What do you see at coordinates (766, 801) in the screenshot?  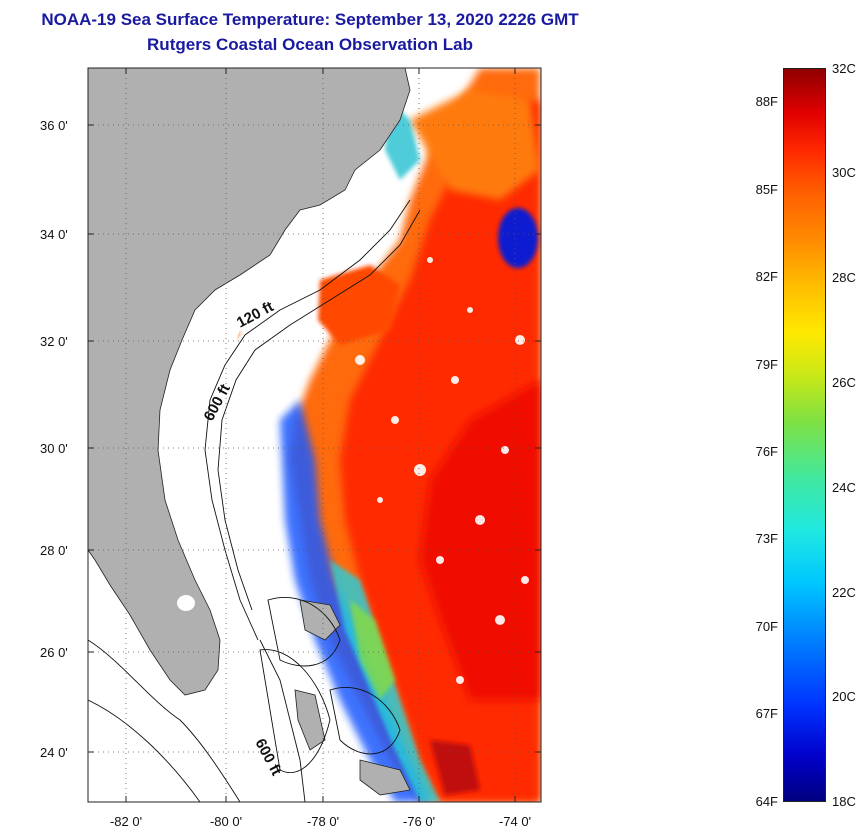 I see `colorbar-f-64: 64F` at bounding box center [766, 801].